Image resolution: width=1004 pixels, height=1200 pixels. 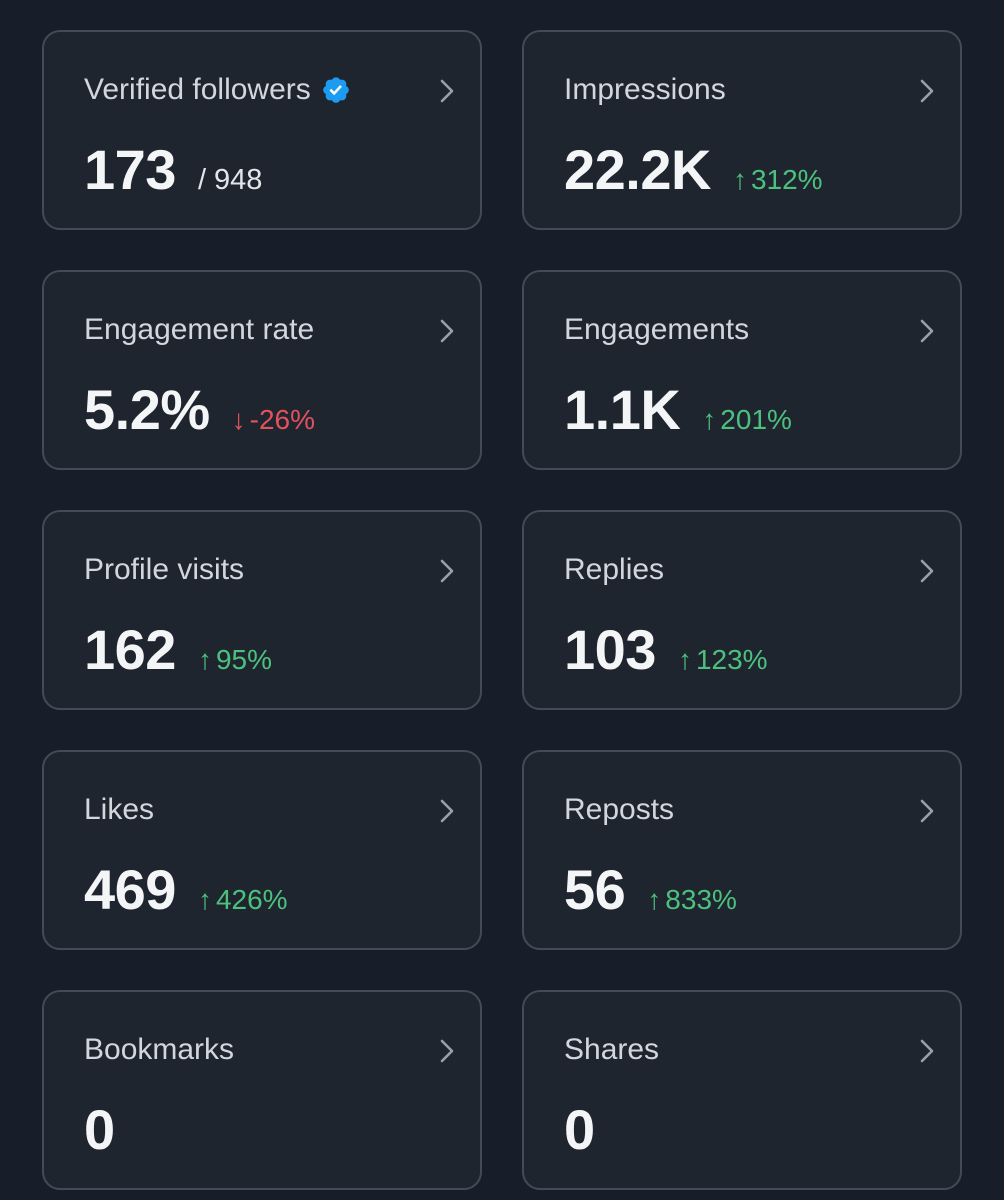 I want to click on change-percent: 95%, so click(x=243, y=659).